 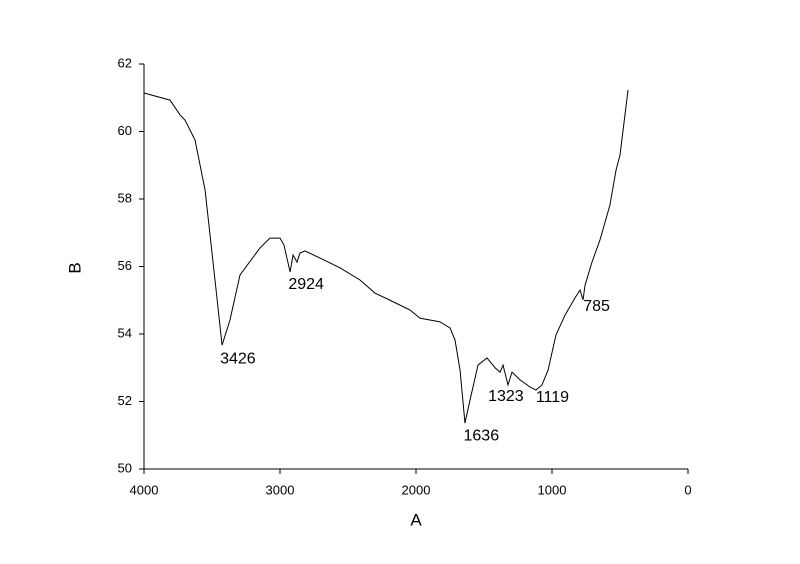 I want to click on peak-annotation: 785, so click(x=596, y=306).